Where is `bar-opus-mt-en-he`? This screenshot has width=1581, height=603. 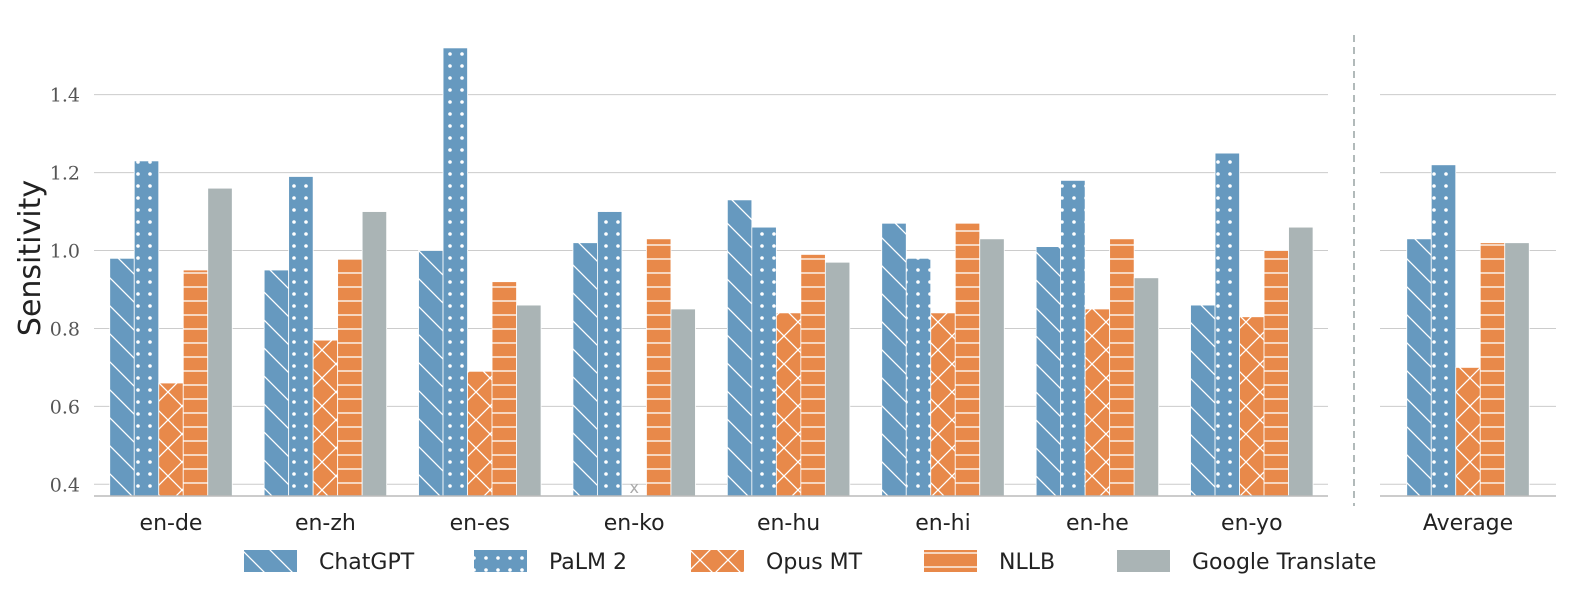
bar-opus-mt-en-he is located at coordinates (1097, 402).